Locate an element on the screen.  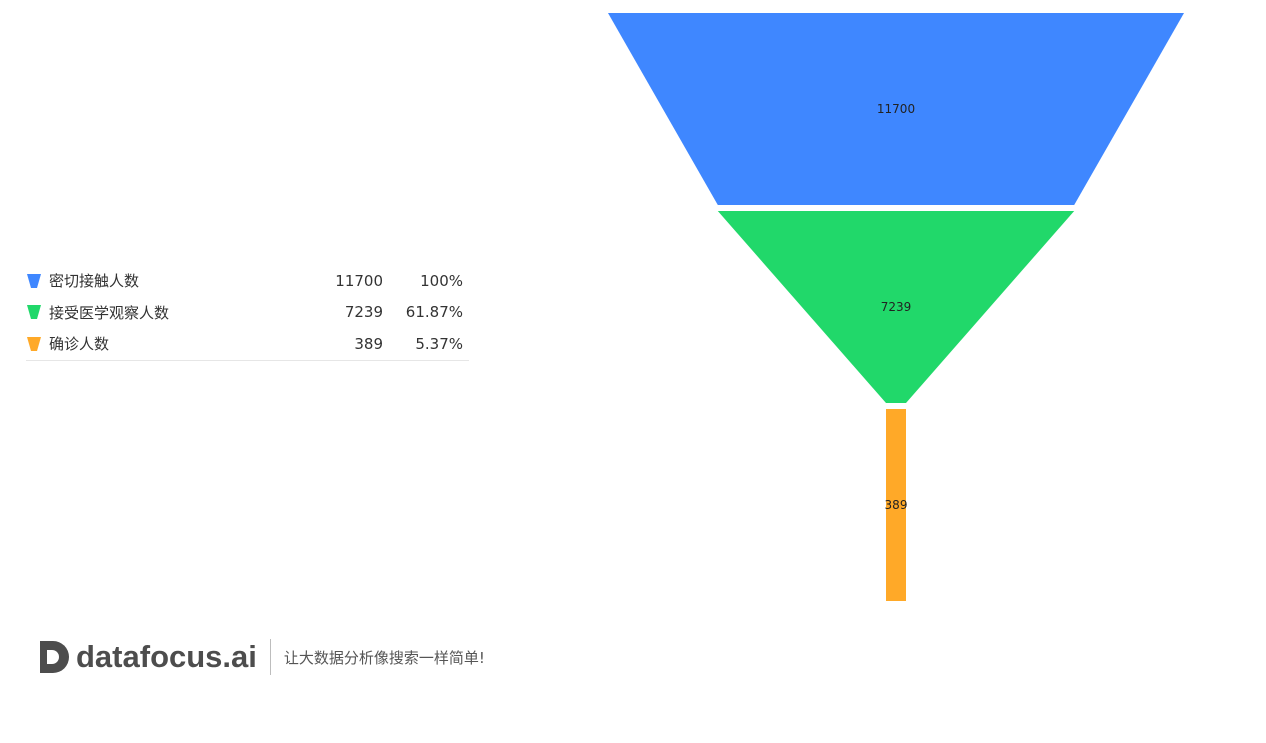
datafocus-logo-icon is located at coordinates (54, 657).